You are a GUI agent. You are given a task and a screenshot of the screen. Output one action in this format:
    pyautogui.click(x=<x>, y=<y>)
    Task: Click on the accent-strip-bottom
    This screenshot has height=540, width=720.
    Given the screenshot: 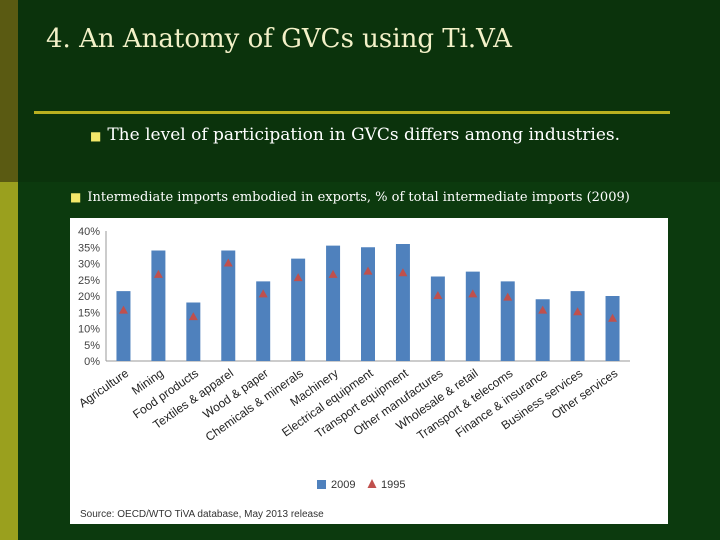 What is the action you would take?
    pyautogui.click(x=9, y=361)
    